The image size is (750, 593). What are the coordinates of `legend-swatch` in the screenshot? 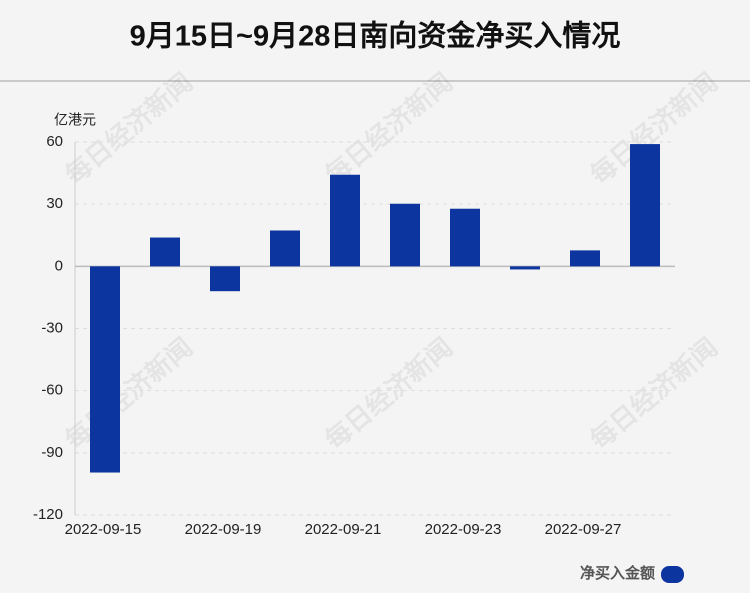 It's located at (672, 574).